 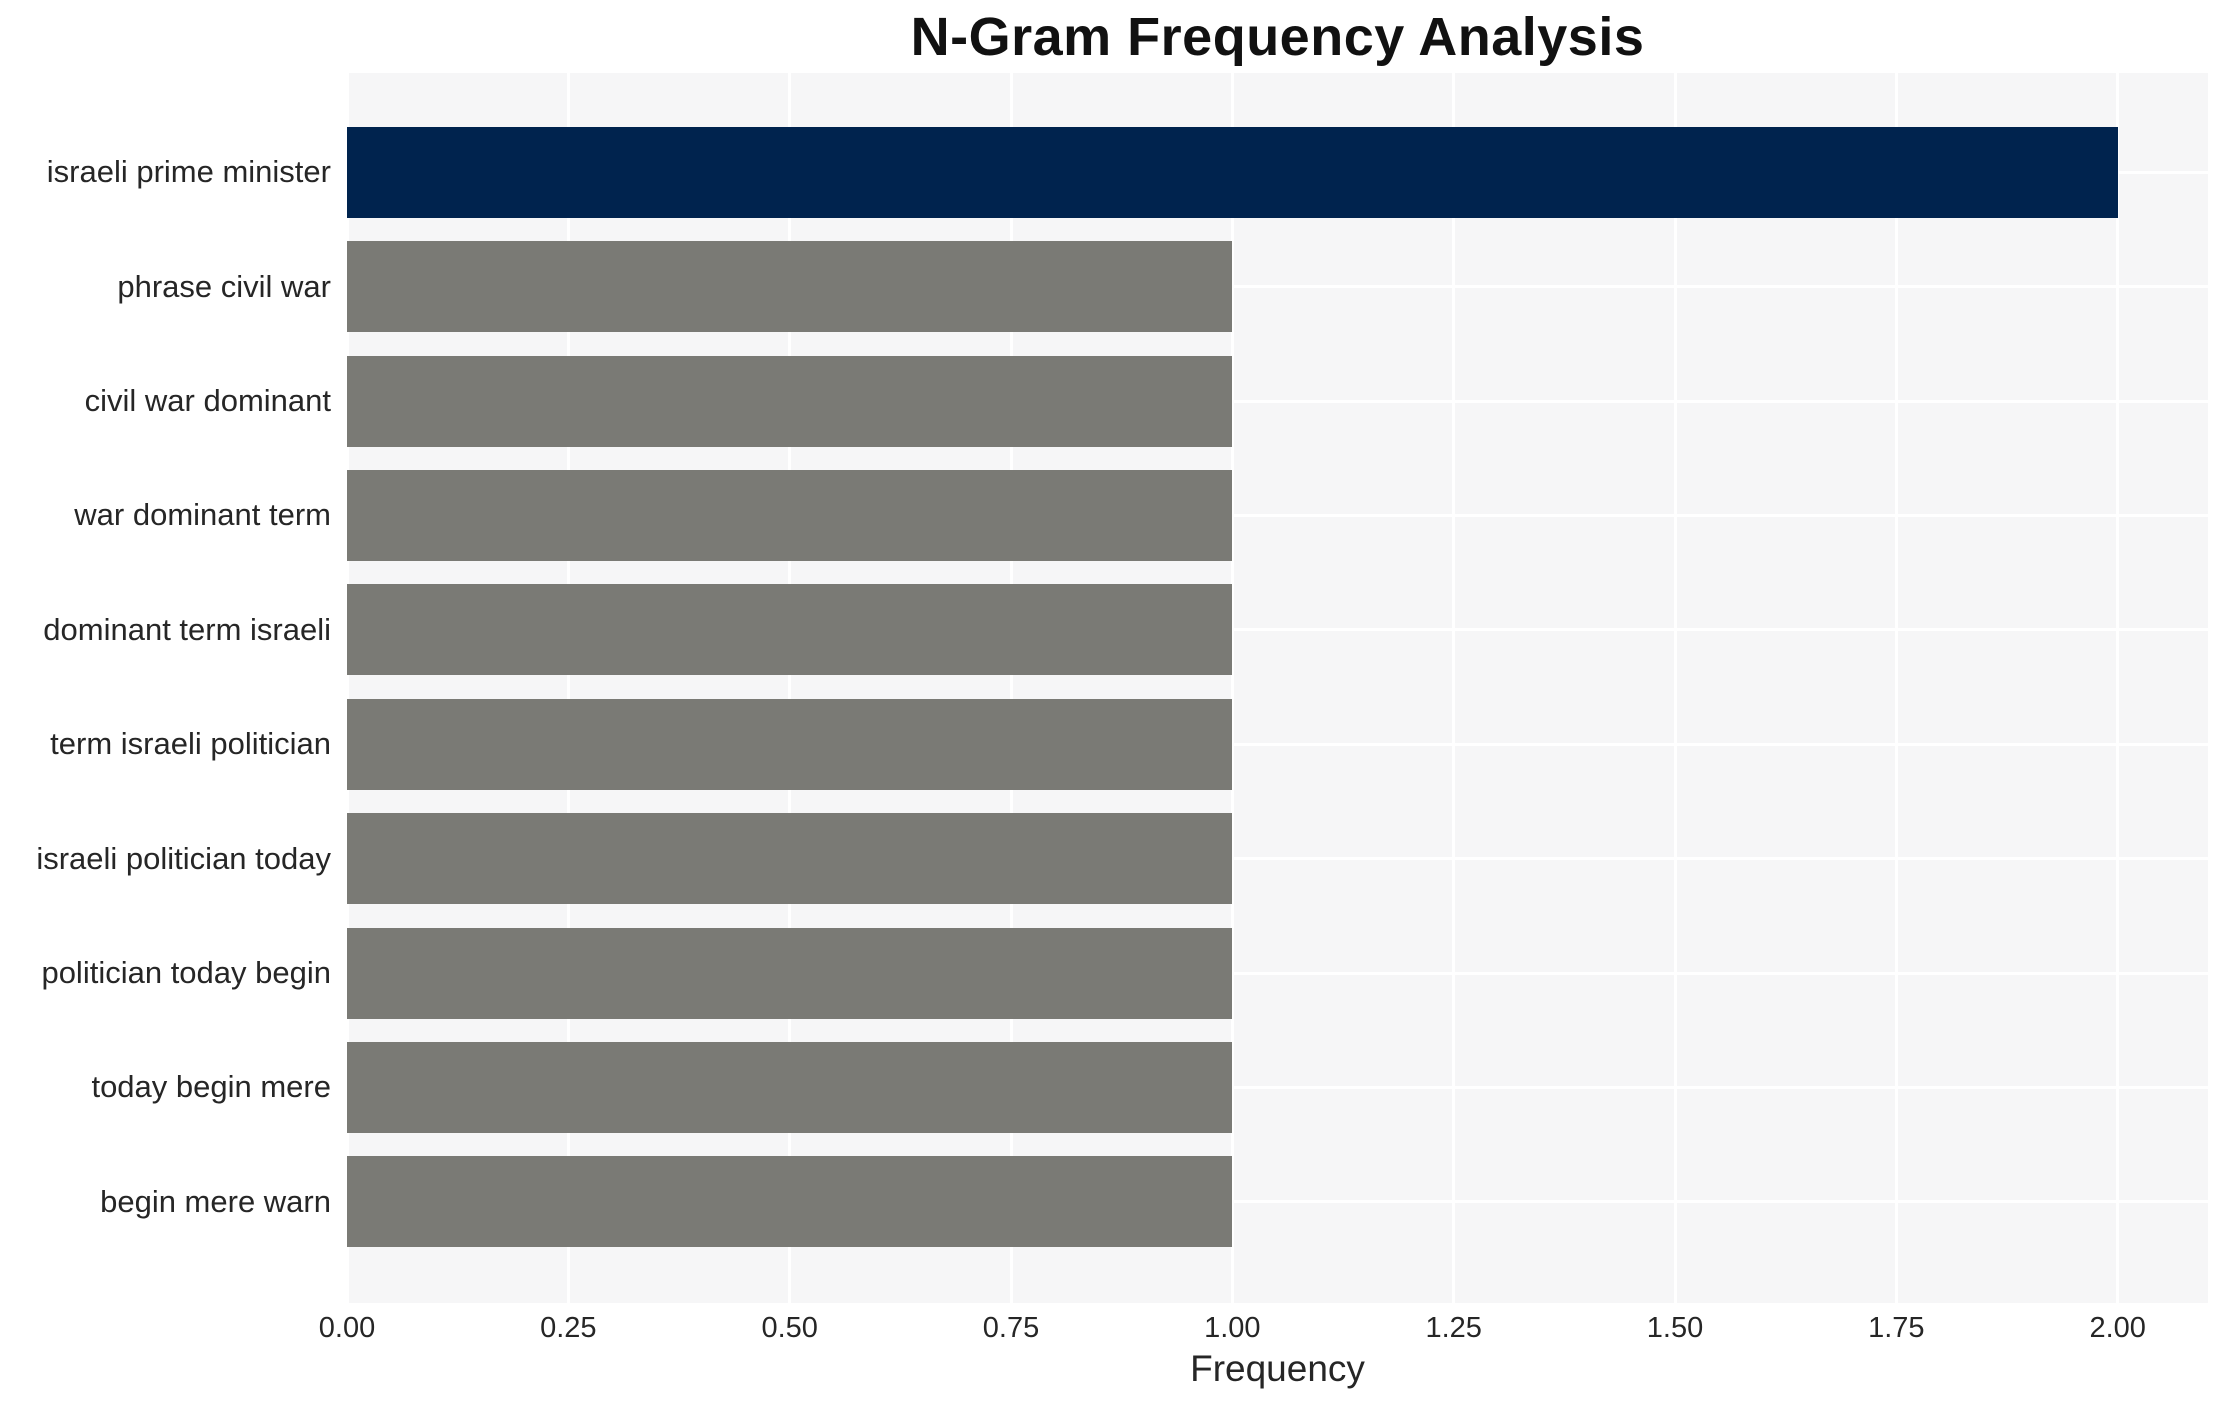 I want to click on bar-israeli-prime-minister, so click(x=1232, y=172).